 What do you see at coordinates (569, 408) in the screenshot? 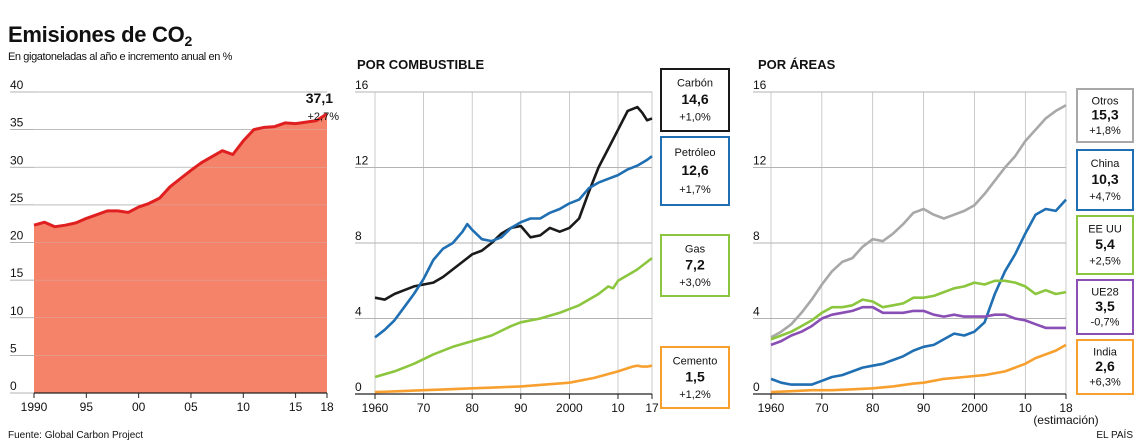
I see `fuel-x-tick-label: 2000` at bounding box center [569, 408].